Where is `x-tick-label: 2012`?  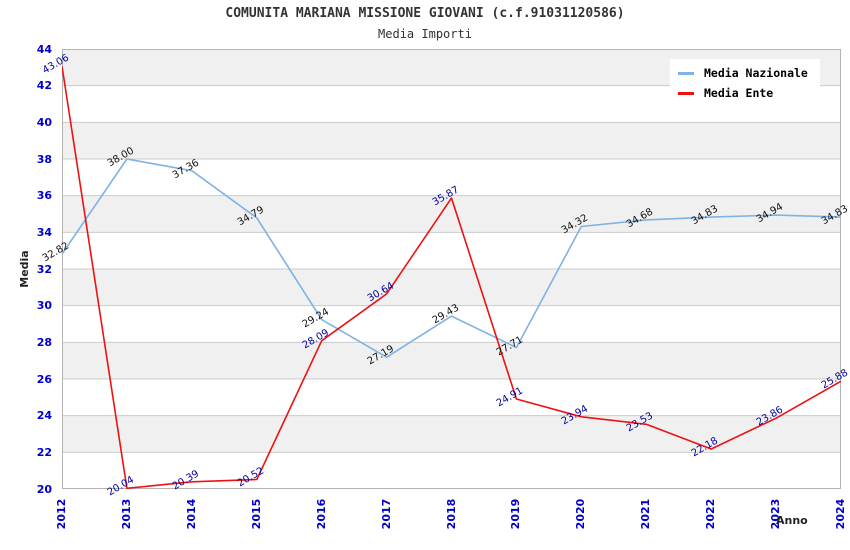
x-tick-label: 2012 is located at coordinates (61, 514).